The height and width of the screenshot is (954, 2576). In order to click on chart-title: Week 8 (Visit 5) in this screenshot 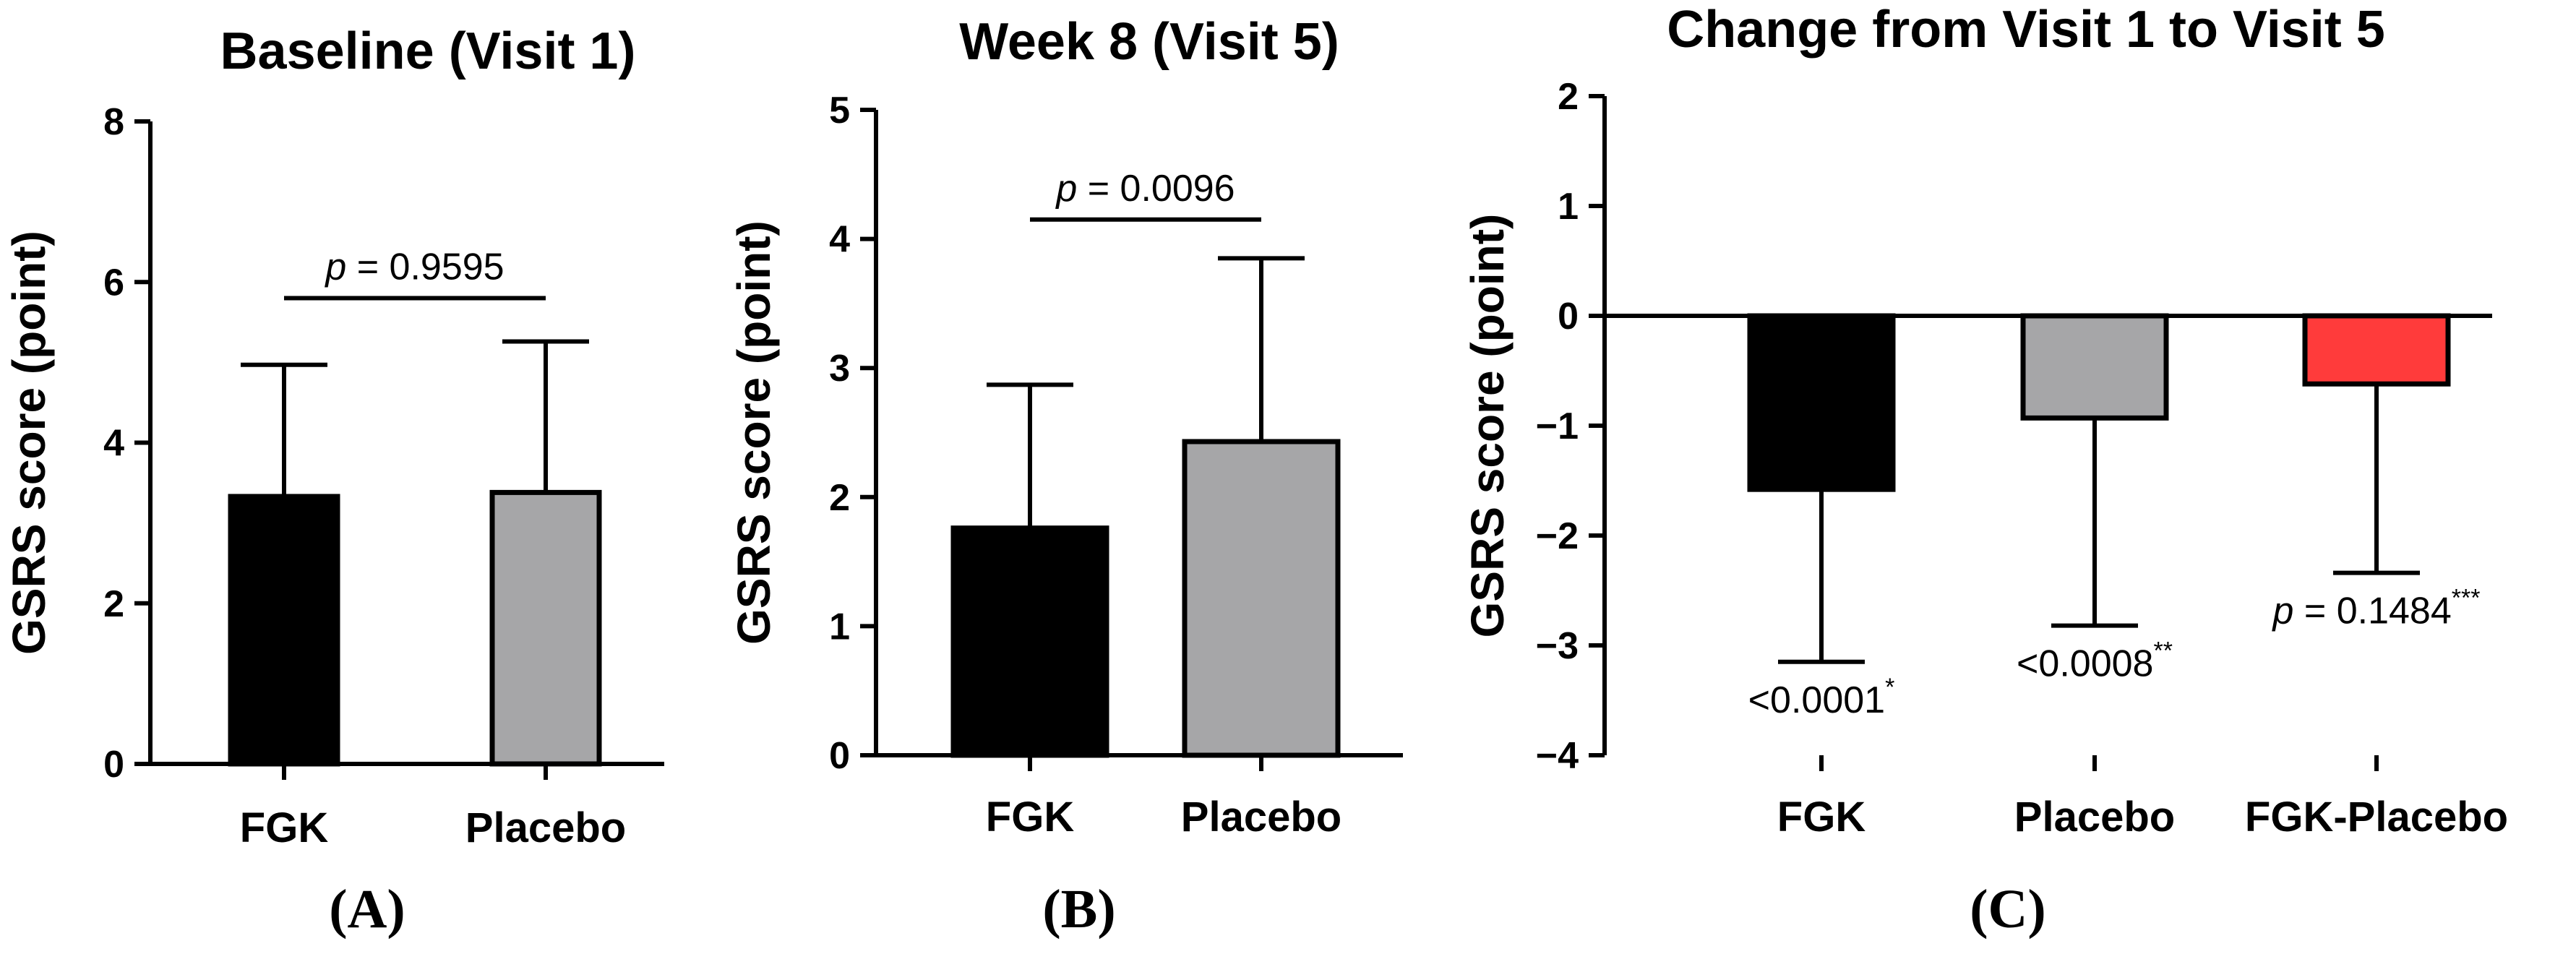, I will do `click(1149, 42)`.